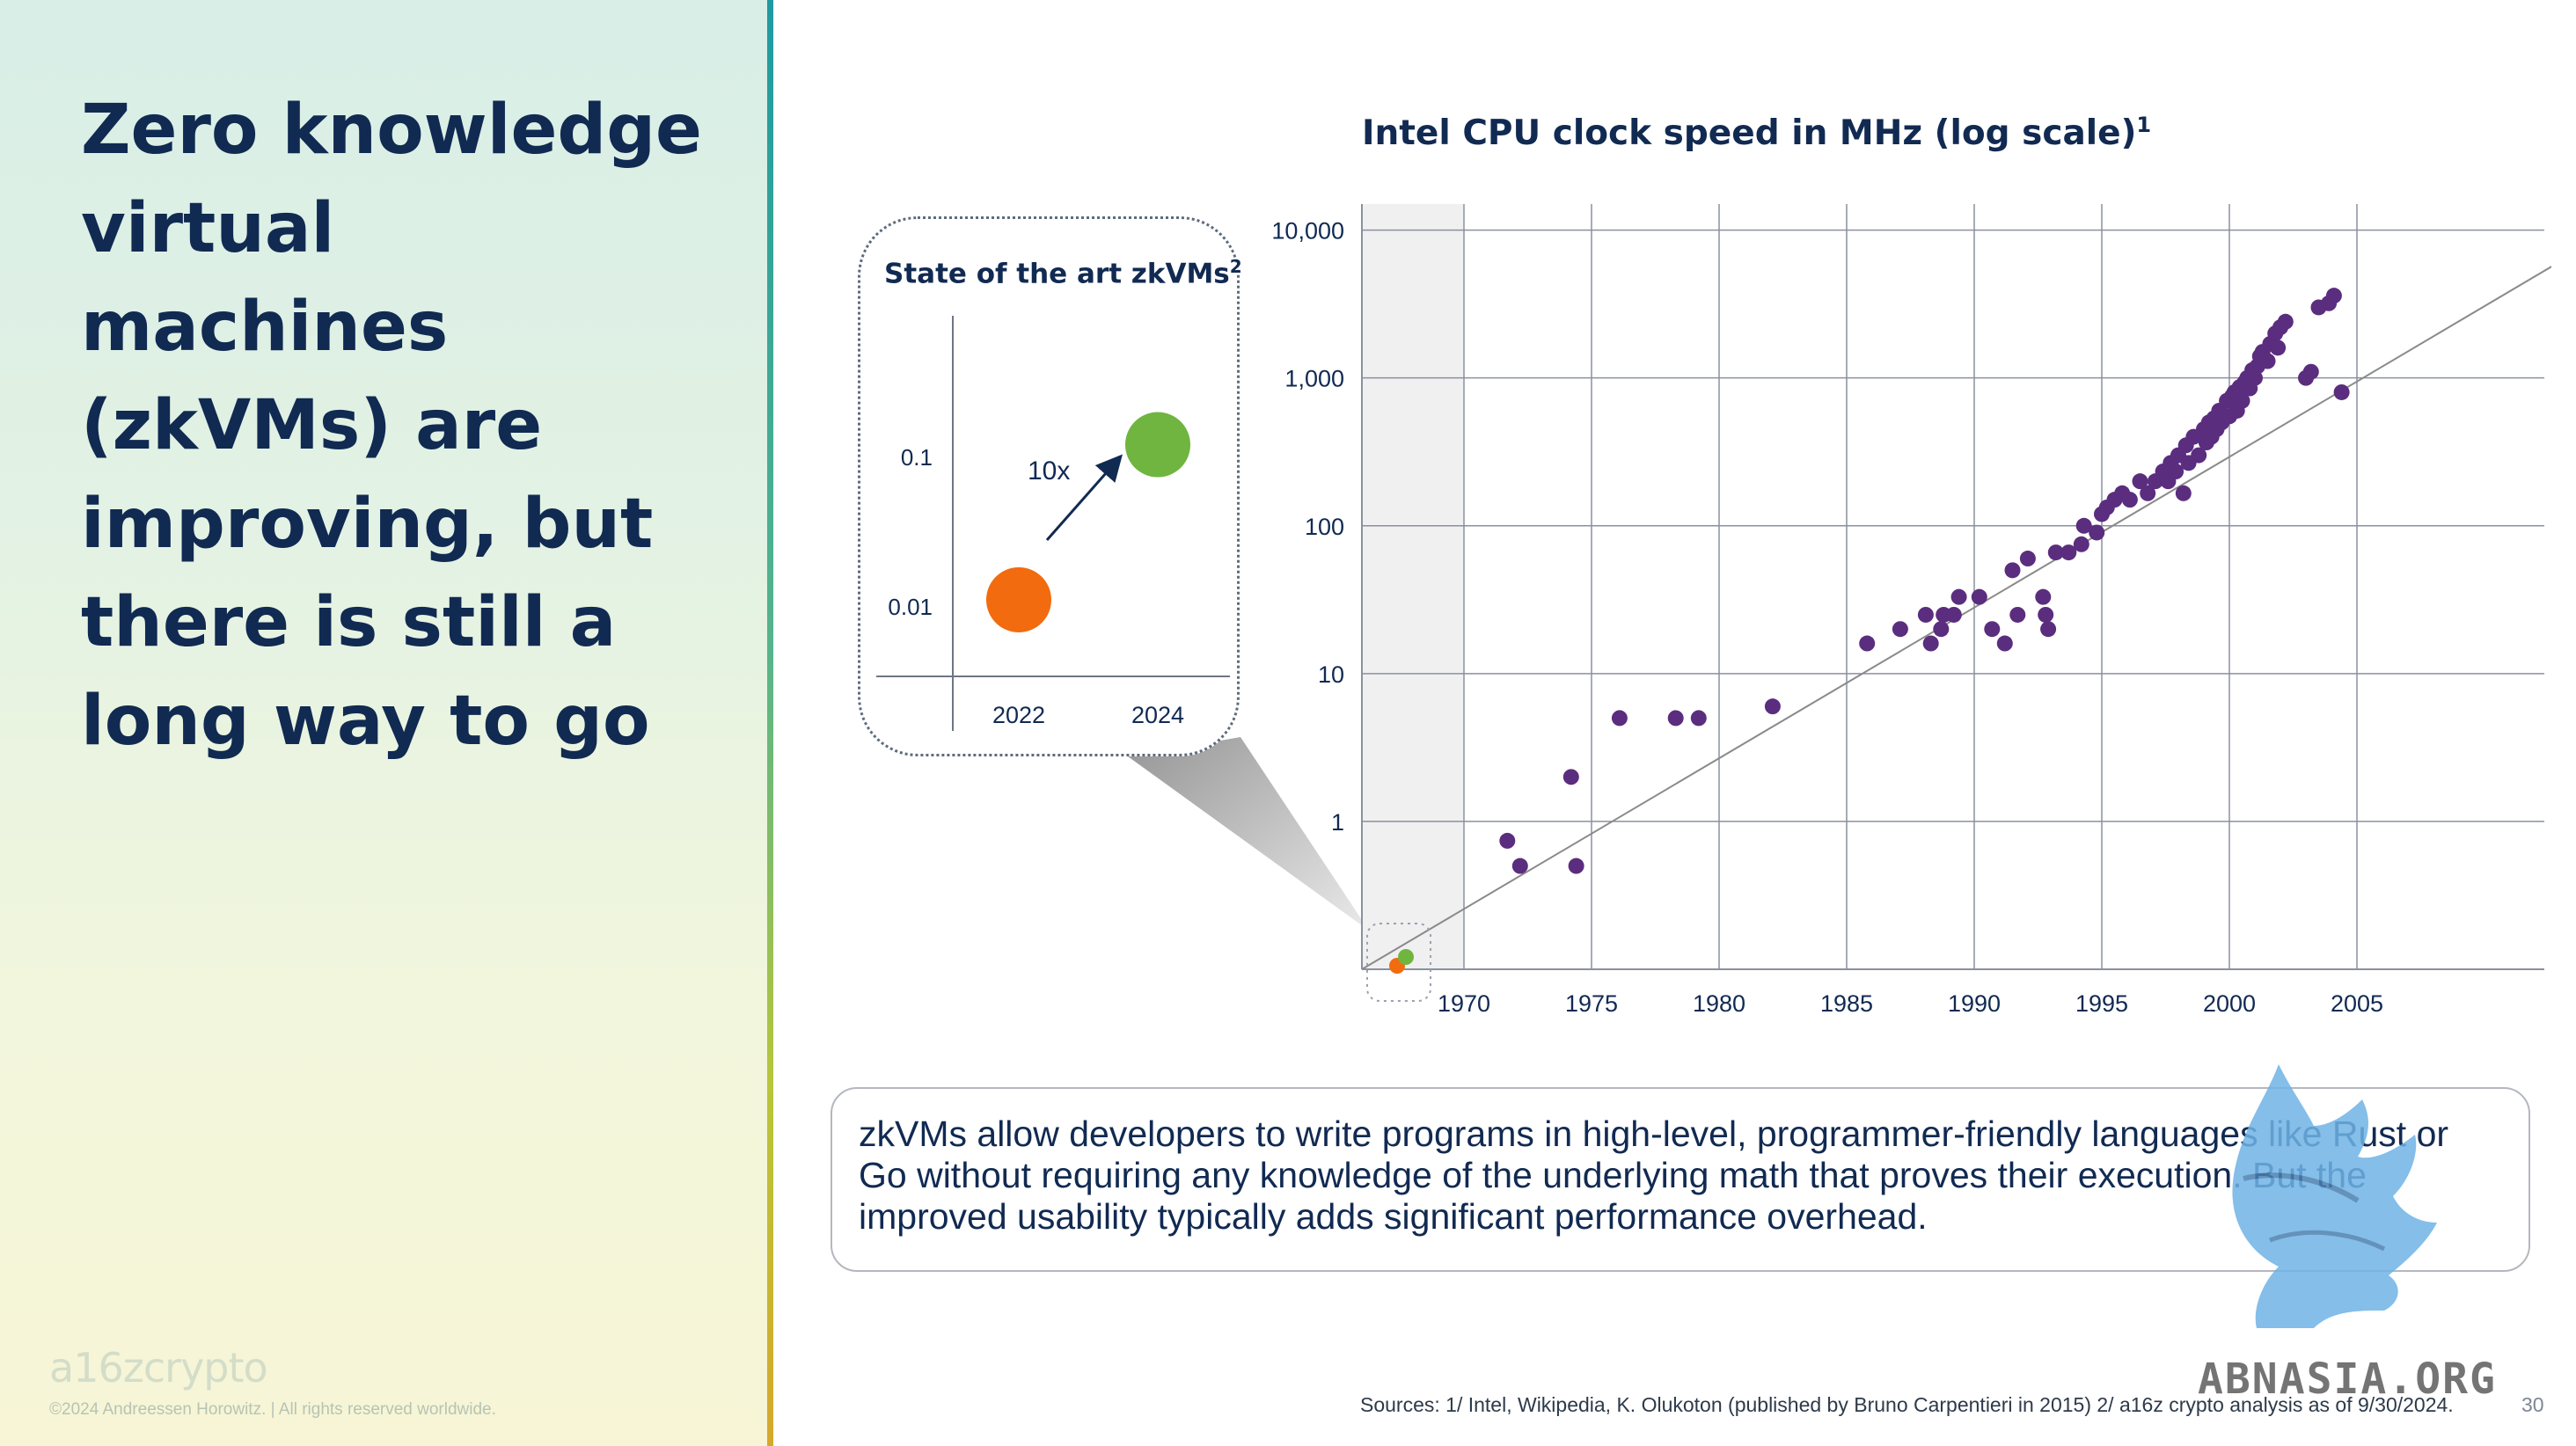 This screenshot has height=1446, width=2576. I want to click on x-axis-ticks: 1970 1975 1980 1985 1990 1995 2000 2005, so click(1910, 1003).